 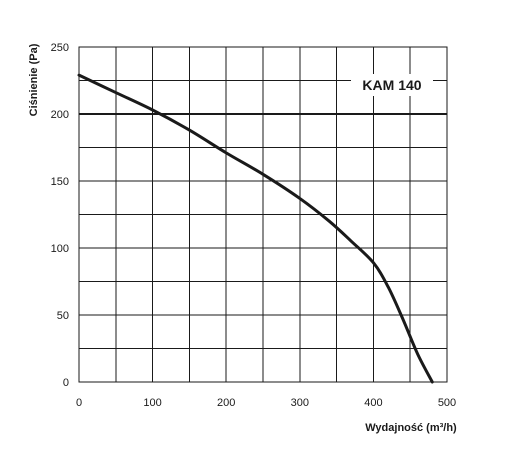 I want to click on y-tick-label: 150, so click(x=60, y=182).